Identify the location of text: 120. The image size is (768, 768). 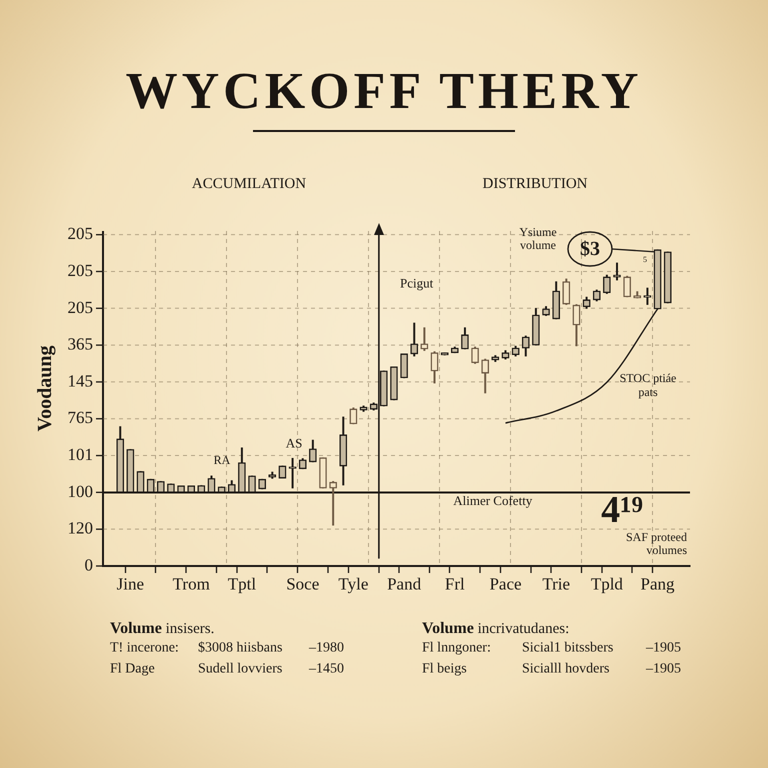
(80, 528).